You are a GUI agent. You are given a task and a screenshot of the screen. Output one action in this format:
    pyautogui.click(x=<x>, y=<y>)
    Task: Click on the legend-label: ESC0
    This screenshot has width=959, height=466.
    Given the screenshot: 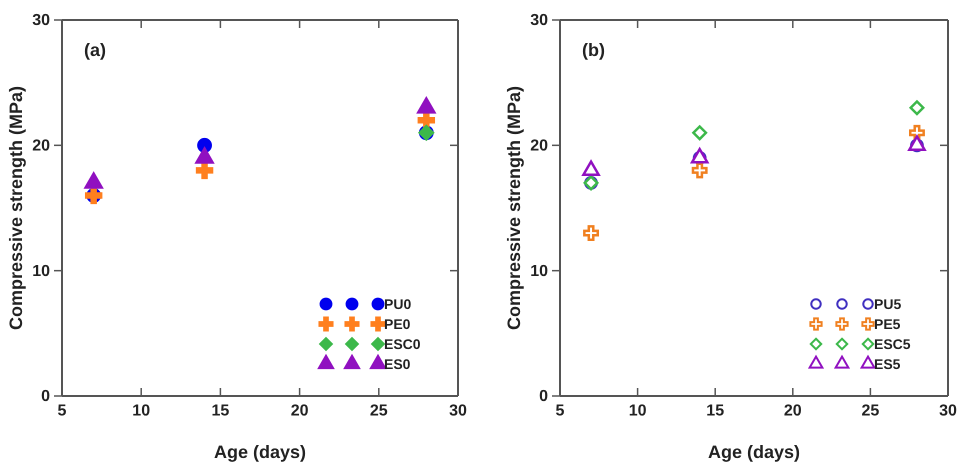 What is the action you would take?
    pyautogui.click(x=402, y=344)
    